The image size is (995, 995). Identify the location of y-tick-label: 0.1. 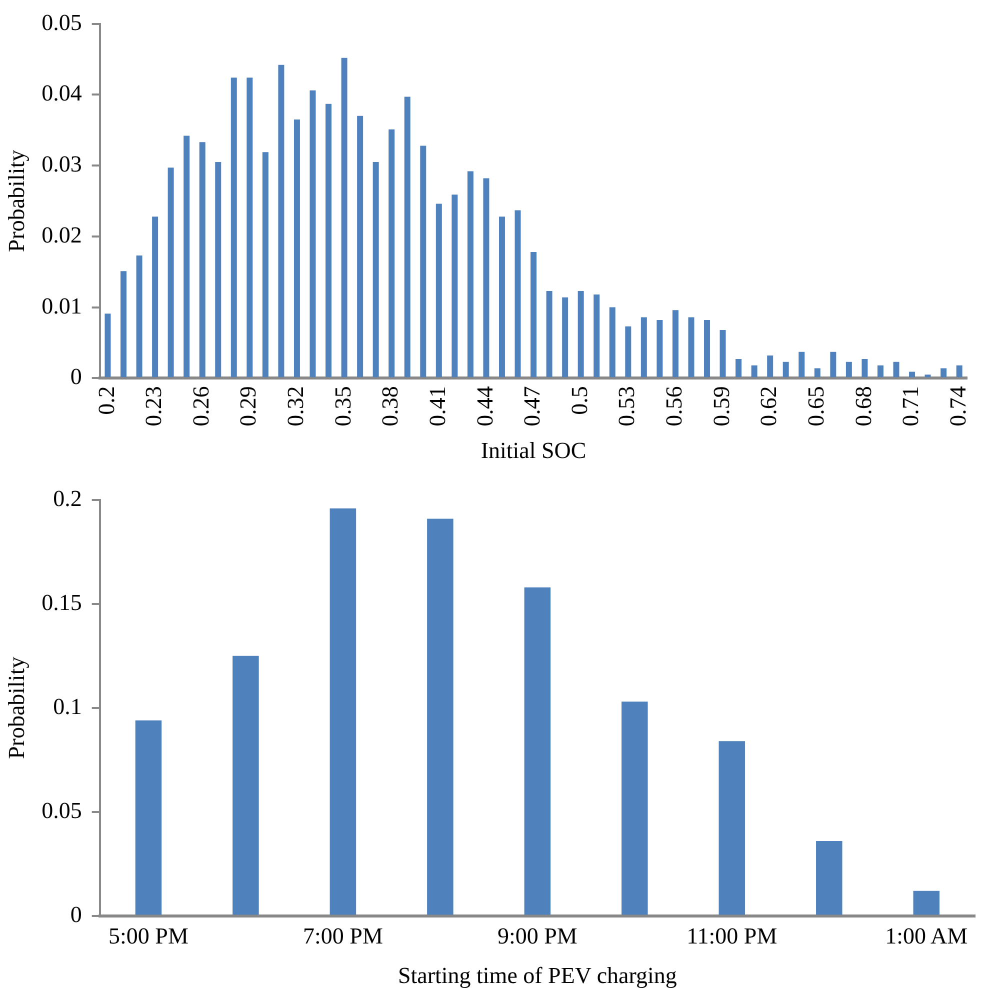
(67, 706).